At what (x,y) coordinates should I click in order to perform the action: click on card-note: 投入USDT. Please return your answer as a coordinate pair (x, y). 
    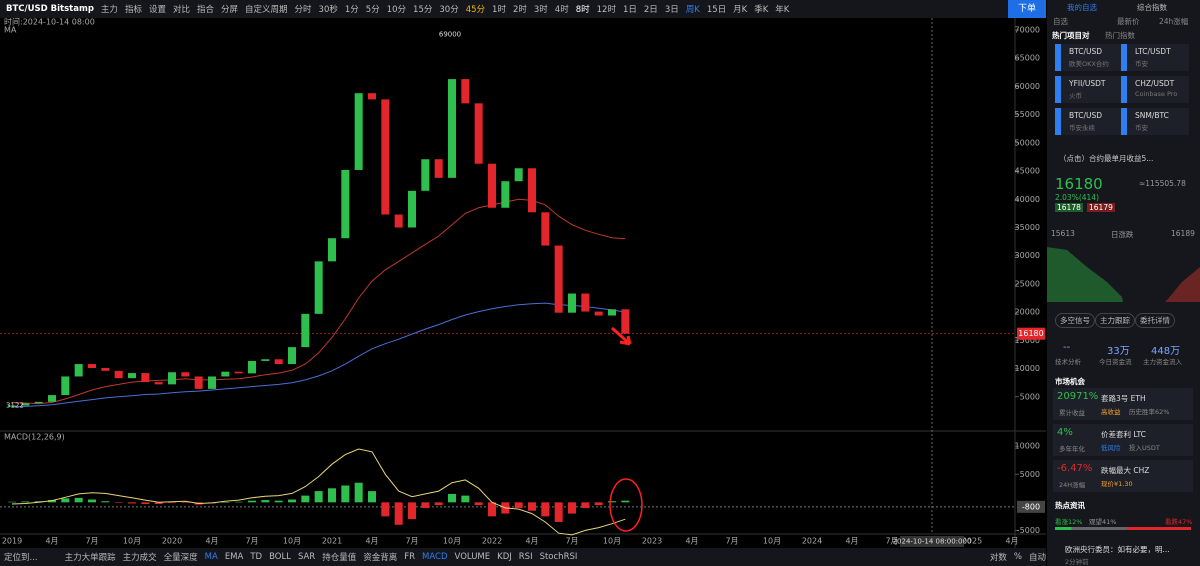
    Looking at the image, I should click on (1144, 448).